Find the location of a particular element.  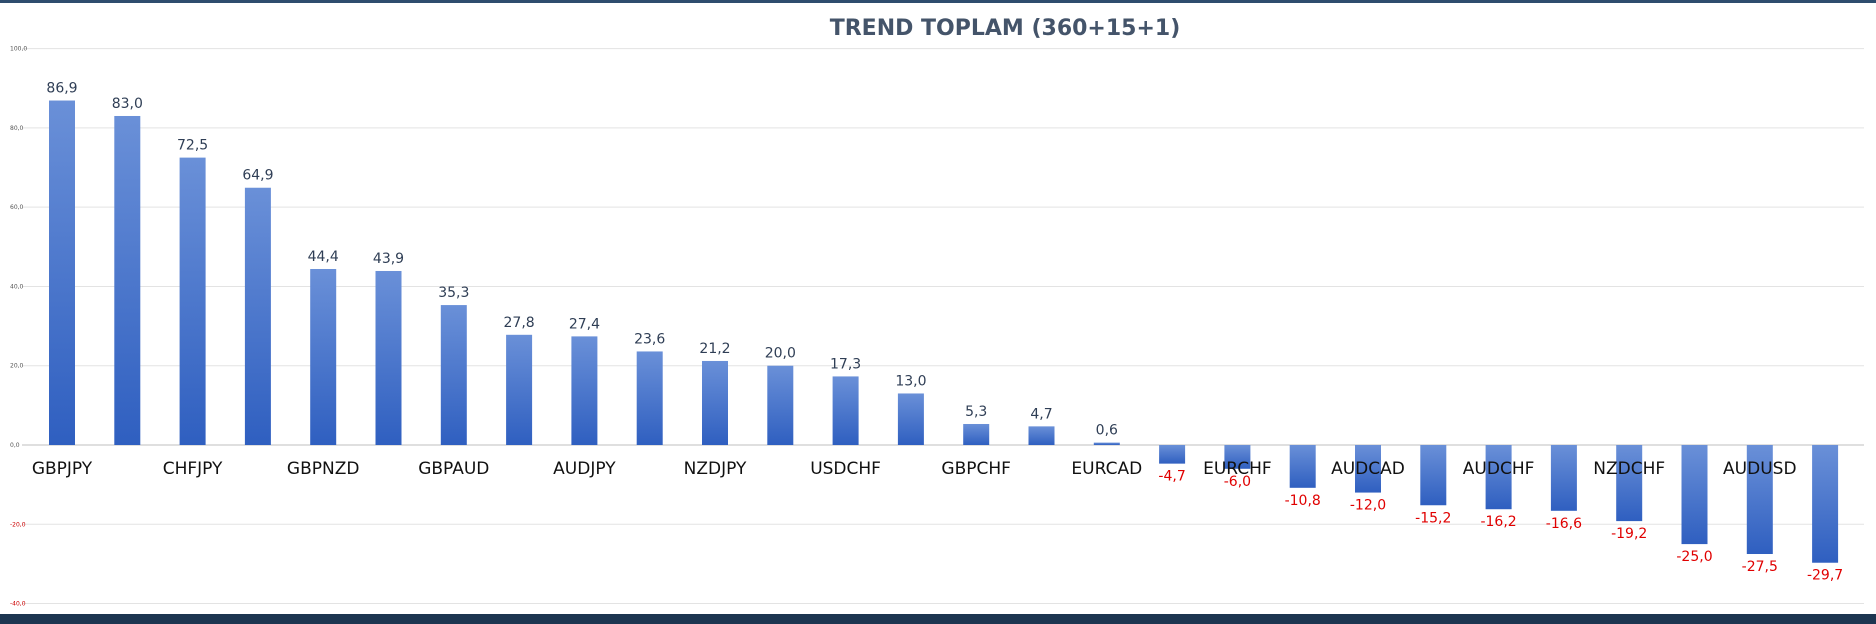

data-label: 86,9 is located at coordinates (61, 89).